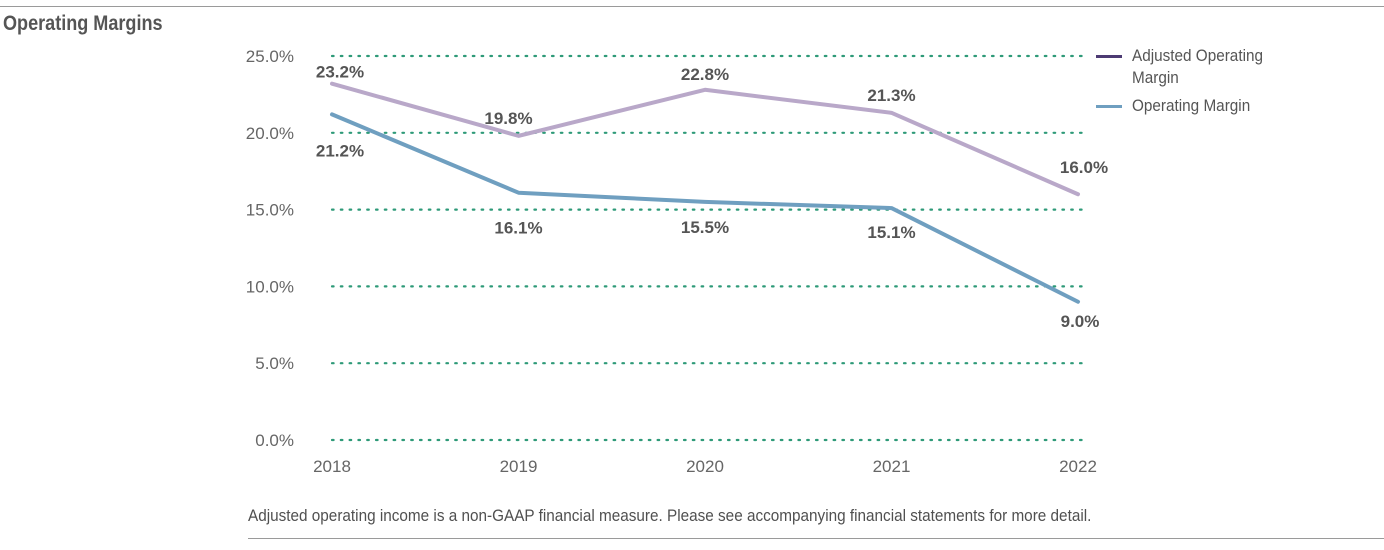 This screenshot has width=1384, height=550. Describe the element at coordinates (83, 23) in the screenshot. I see `chart-title: Operating Margins` at that location.